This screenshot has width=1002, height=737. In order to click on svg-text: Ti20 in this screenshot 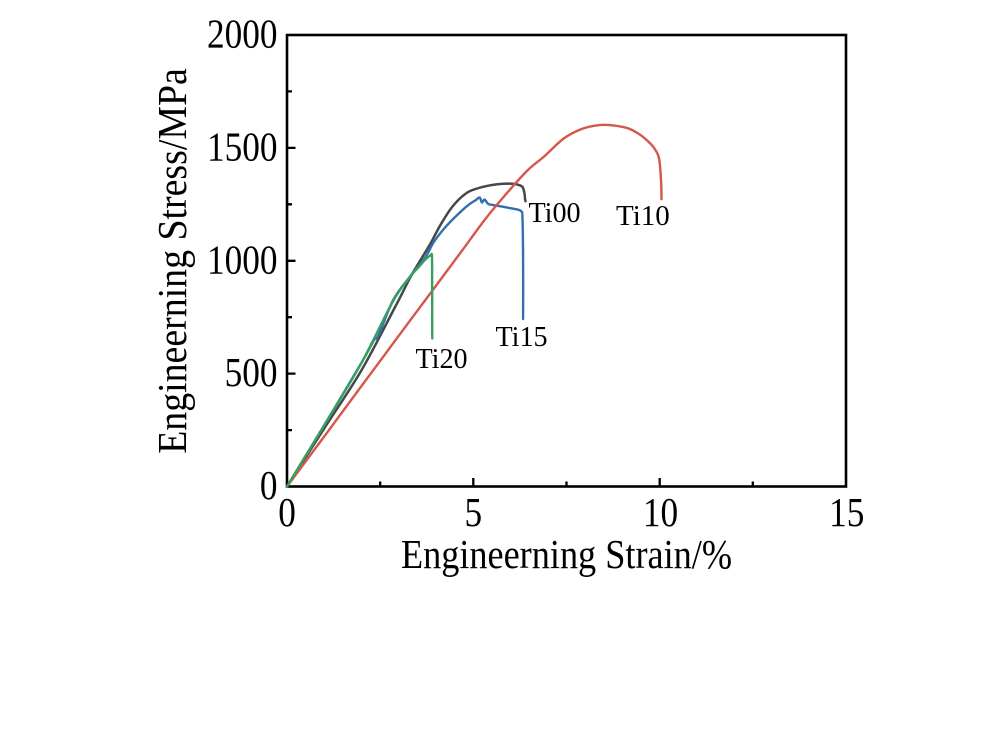, I will do `click(442, 359)`.